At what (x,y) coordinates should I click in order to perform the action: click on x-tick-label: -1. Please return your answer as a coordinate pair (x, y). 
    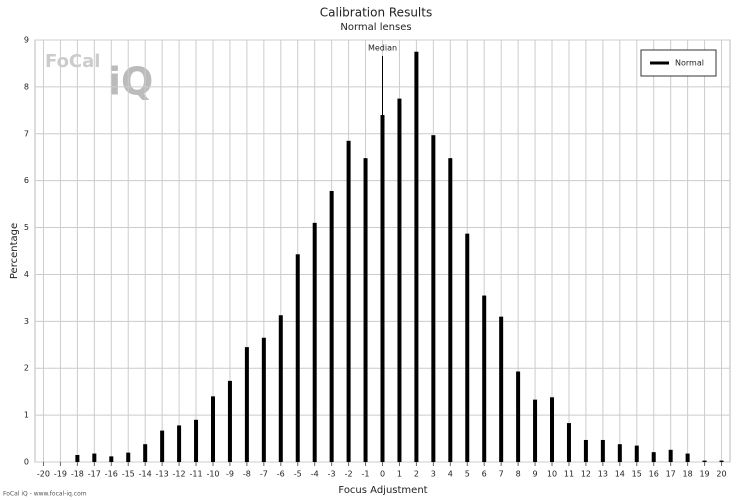
    Looking at the image, I should click on (366, 474).